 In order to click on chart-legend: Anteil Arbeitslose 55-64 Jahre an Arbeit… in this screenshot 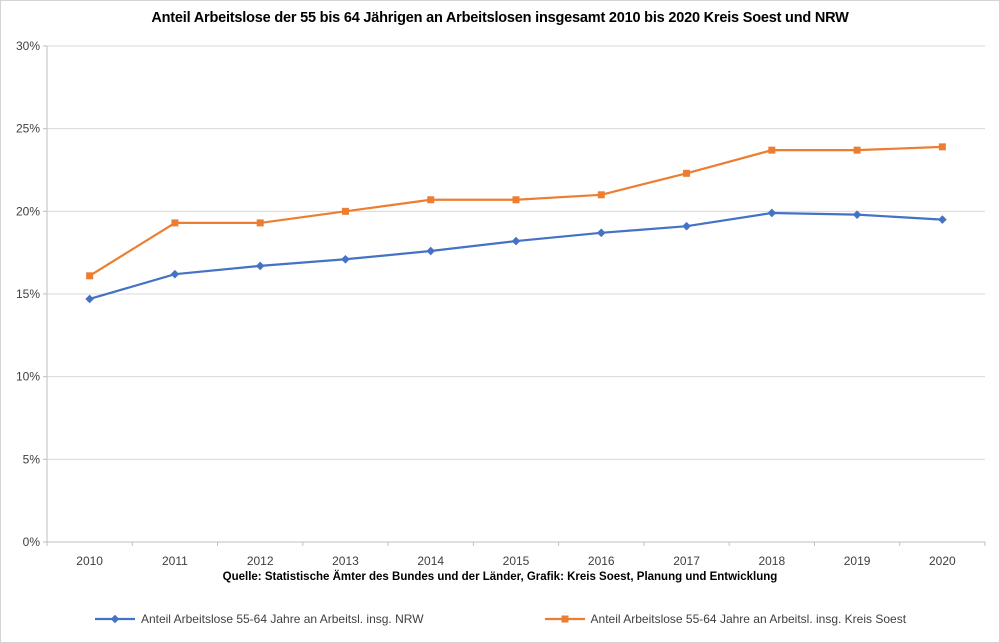, I will do `click(500, 619)`.